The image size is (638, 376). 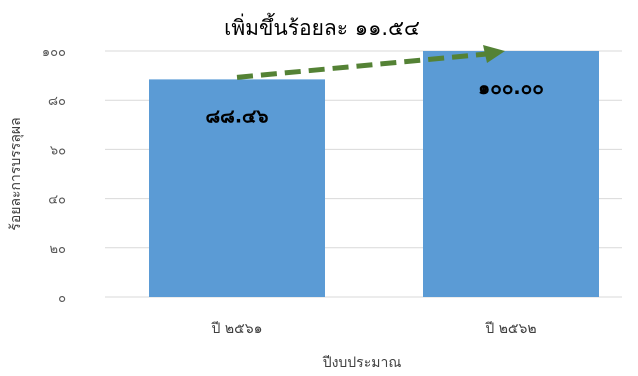 I want to click on chart-title: เพิ่มขึ้นร้อยละ ๑๑.๕๔, so click(x=322, y=26).